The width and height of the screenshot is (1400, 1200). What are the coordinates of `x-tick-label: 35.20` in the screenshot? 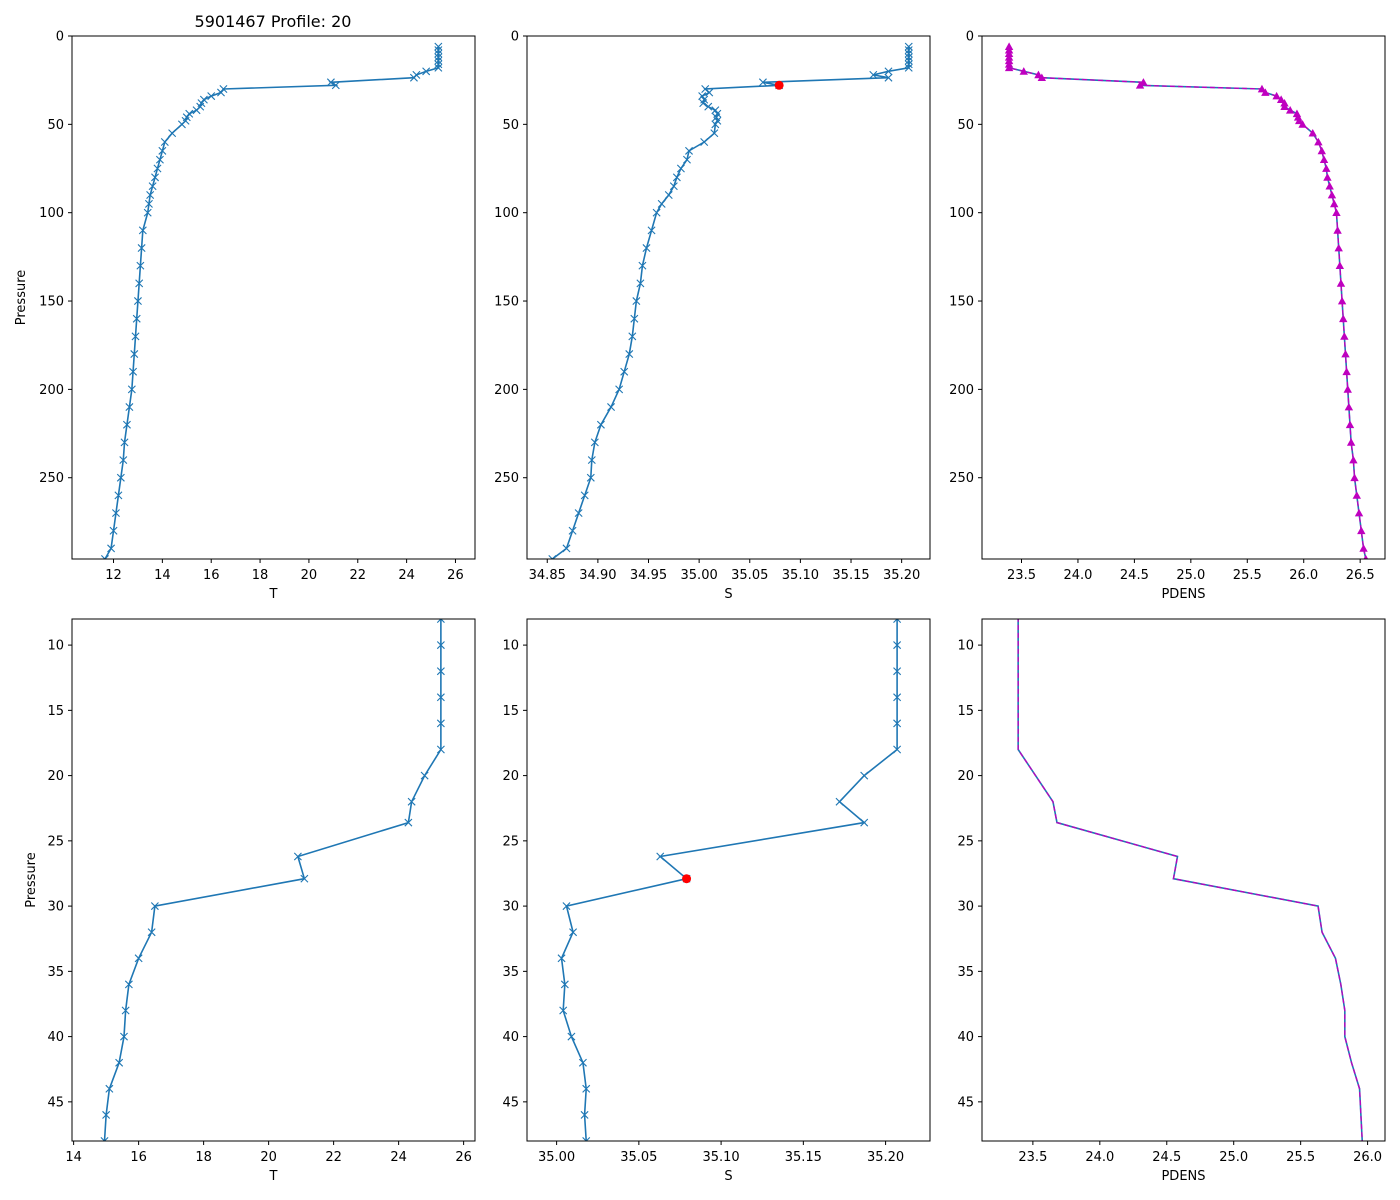 It's located at (901, 575).